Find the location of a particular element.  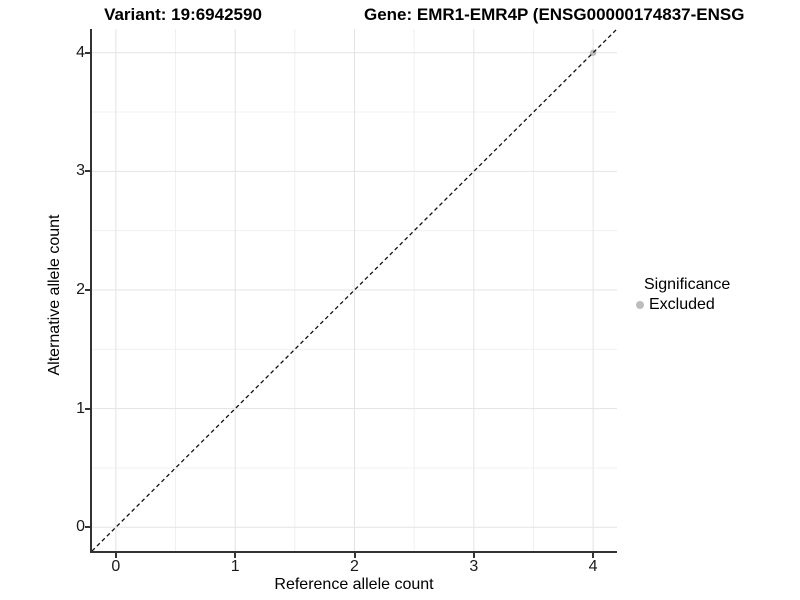

legend-item-excluded: Excluded is located at coordinates (683, 305).